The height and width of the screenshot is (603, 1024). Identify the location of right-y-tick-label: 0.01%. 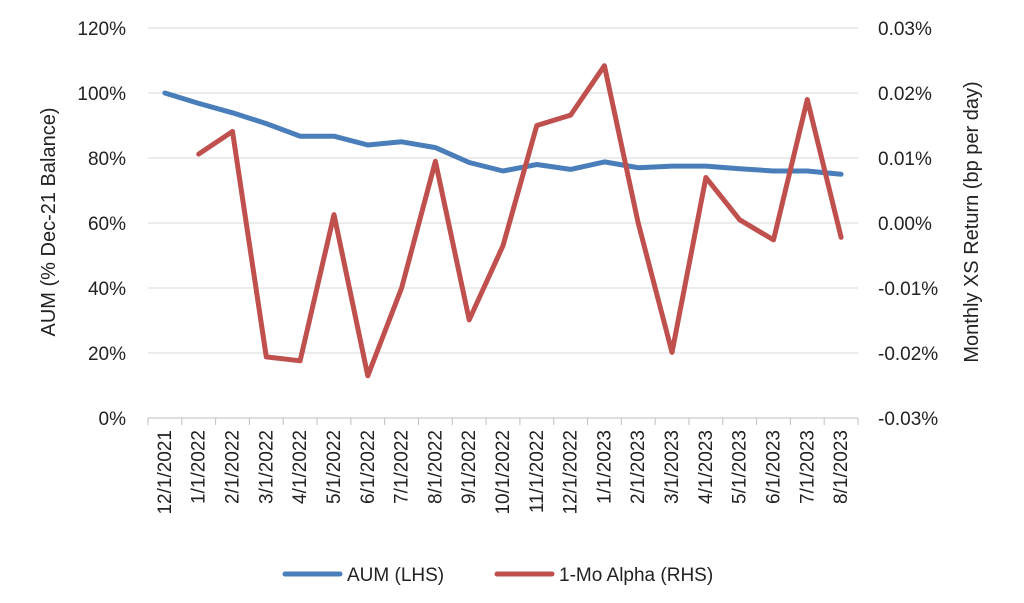
(905, 159).